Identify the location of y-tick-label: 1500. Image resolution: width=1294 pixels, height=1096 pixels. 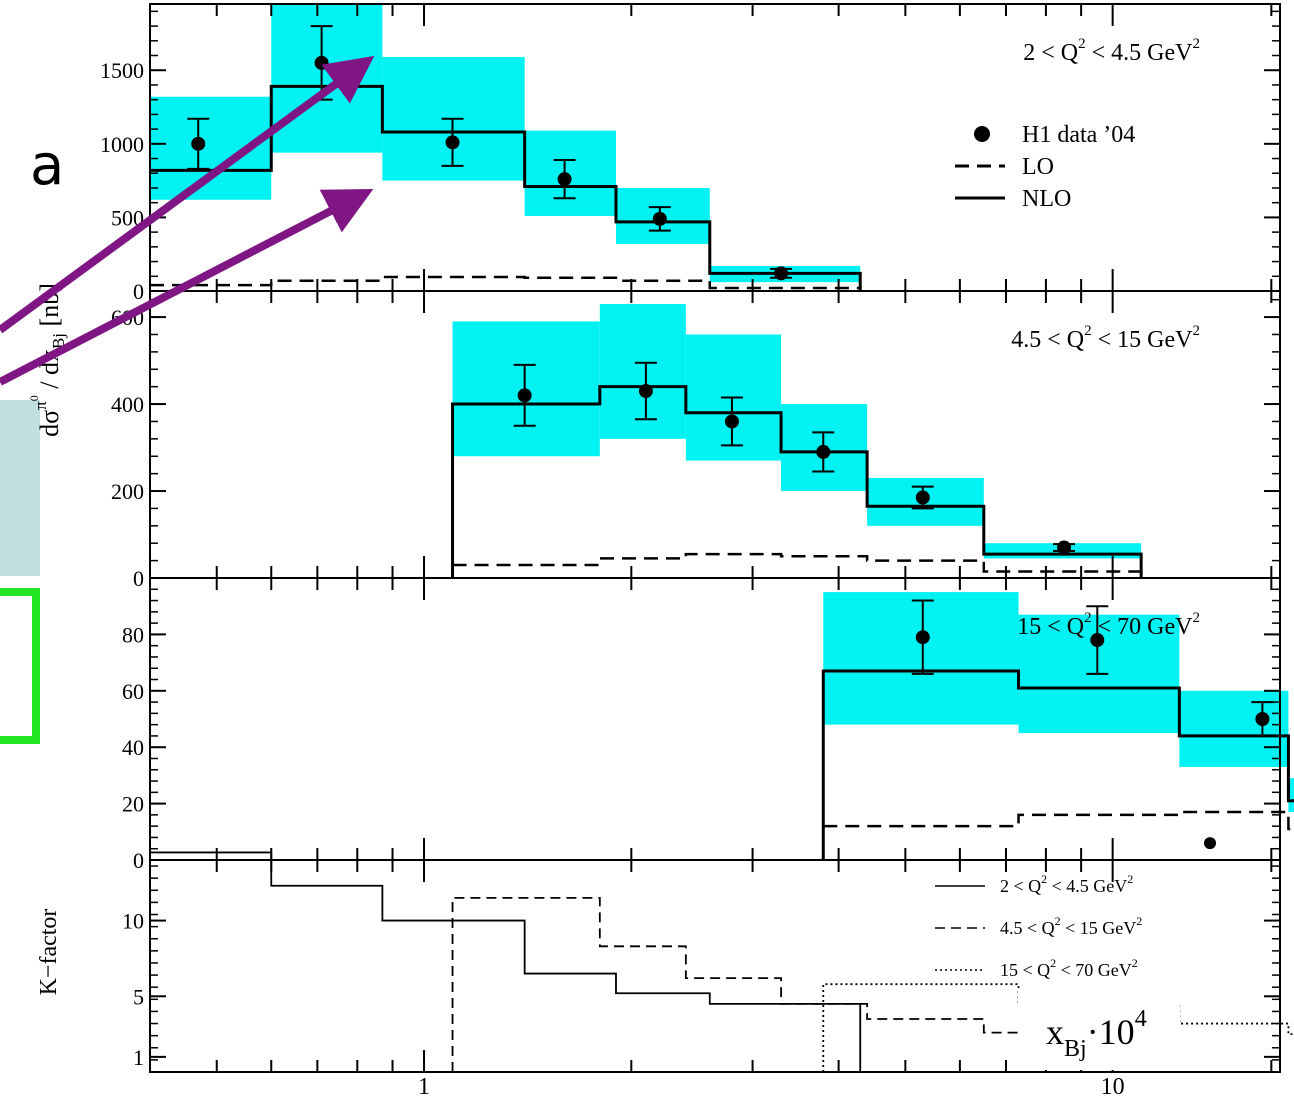
(122, 70).